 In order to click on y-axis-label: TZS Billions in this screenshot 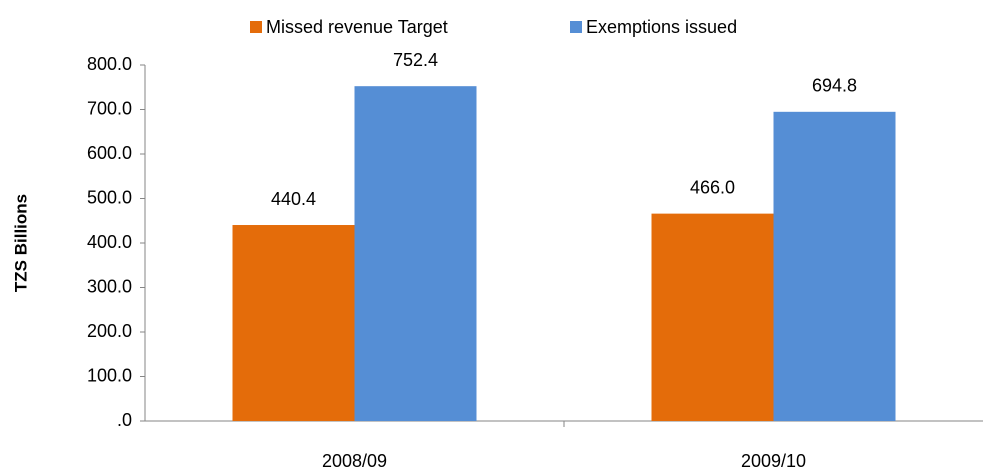, I will do `click(20, 243)`.